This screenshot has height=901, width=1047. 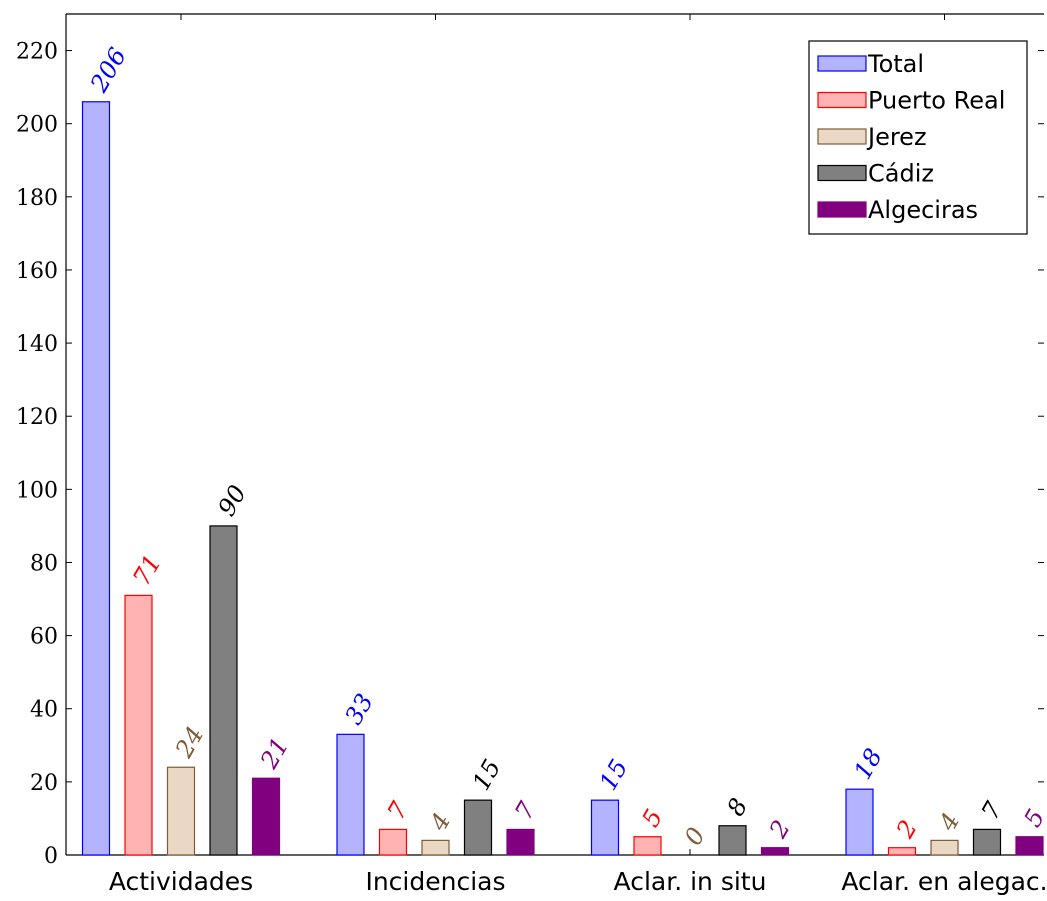 What do you see at coordinates (181, 881) in the screenshot?
I see `x-category-label: Actividades` at bounding box center [181, 881].